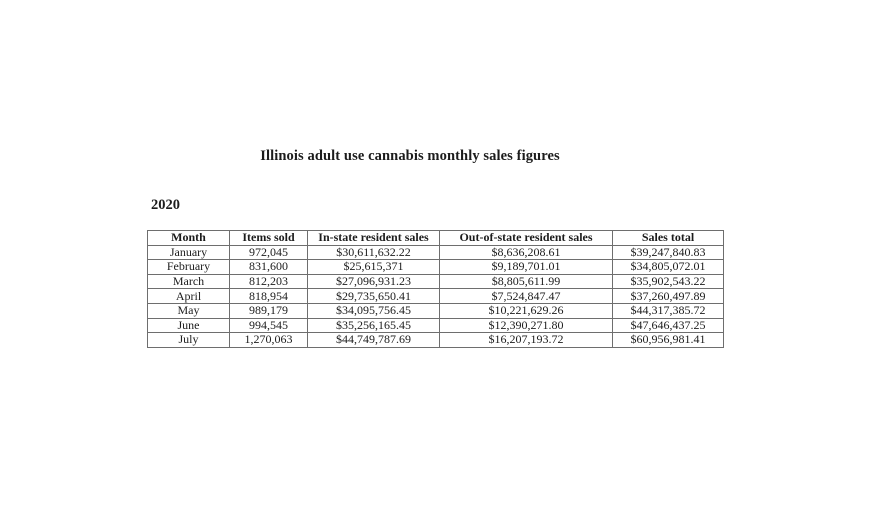 Image resolution: width=869 pixels, height=520 pixels. Describe the element at coordinates (668, 310) in the screenshot. I see `table-cell: $44,317,385.72` at that location.